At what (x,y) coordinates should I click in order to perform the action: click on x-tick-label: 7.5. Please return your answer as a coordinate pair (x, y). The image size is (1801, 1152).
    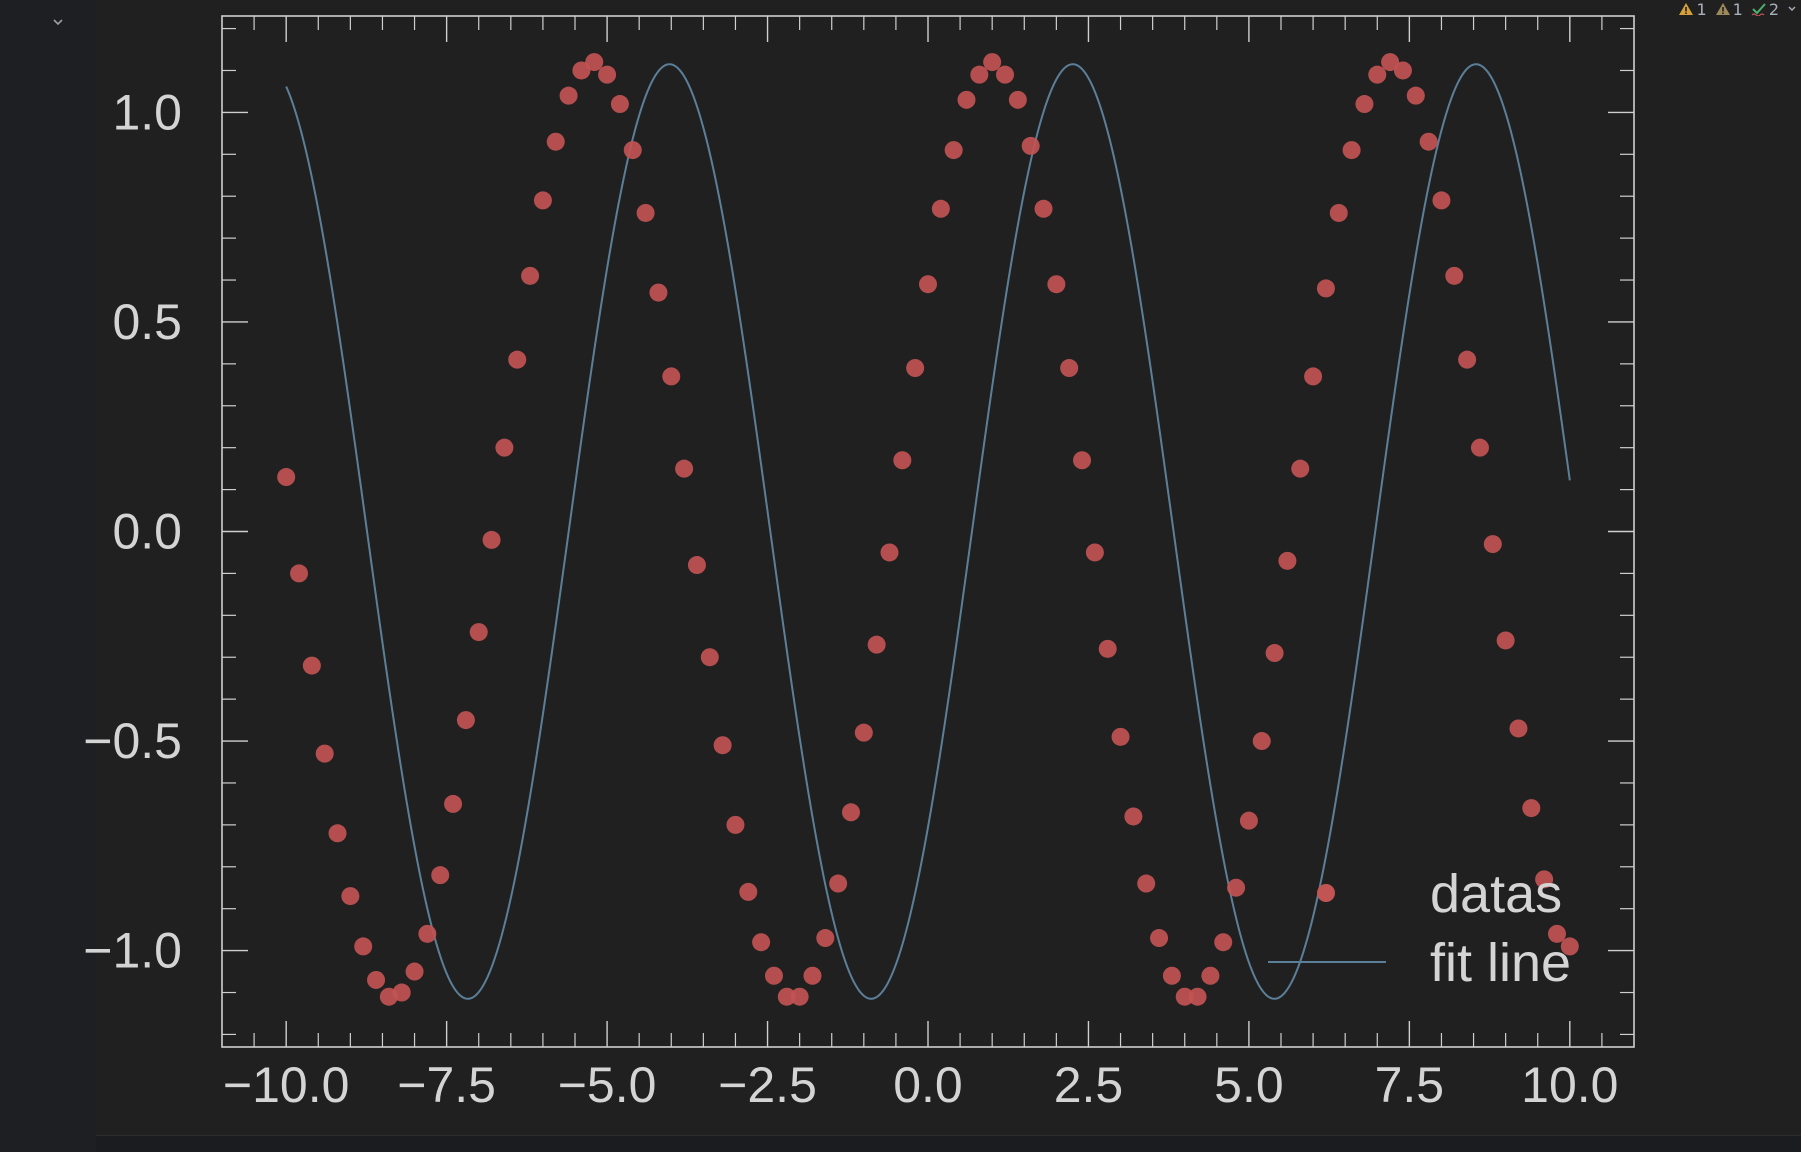
    Looking at the image, I should click on (1410, 1085).